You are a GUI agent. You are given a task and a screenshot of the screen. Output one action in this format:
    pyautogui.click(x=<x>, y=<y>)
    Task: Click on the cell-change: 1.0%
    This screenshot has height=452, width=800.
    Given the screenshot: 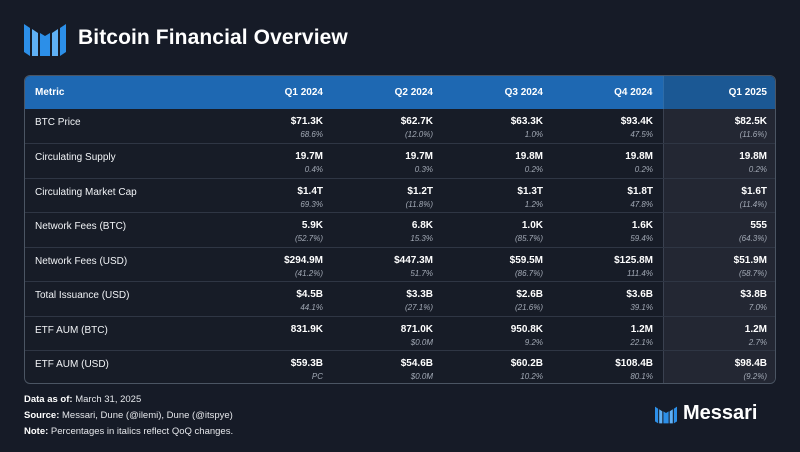 What is the action you would take?
    pyautogui.click(x=533, y=134)
    